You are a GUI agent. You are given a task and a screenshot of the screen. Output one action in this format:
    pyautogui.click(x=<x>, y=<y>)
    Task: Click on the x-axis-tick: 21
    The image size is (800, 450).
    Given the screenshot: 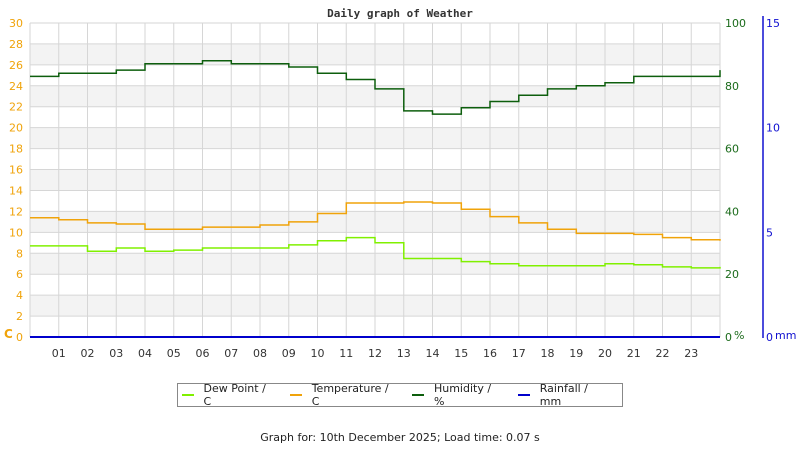 What is the action you would take?
    pyautogui.click(x=634, y=353)
    